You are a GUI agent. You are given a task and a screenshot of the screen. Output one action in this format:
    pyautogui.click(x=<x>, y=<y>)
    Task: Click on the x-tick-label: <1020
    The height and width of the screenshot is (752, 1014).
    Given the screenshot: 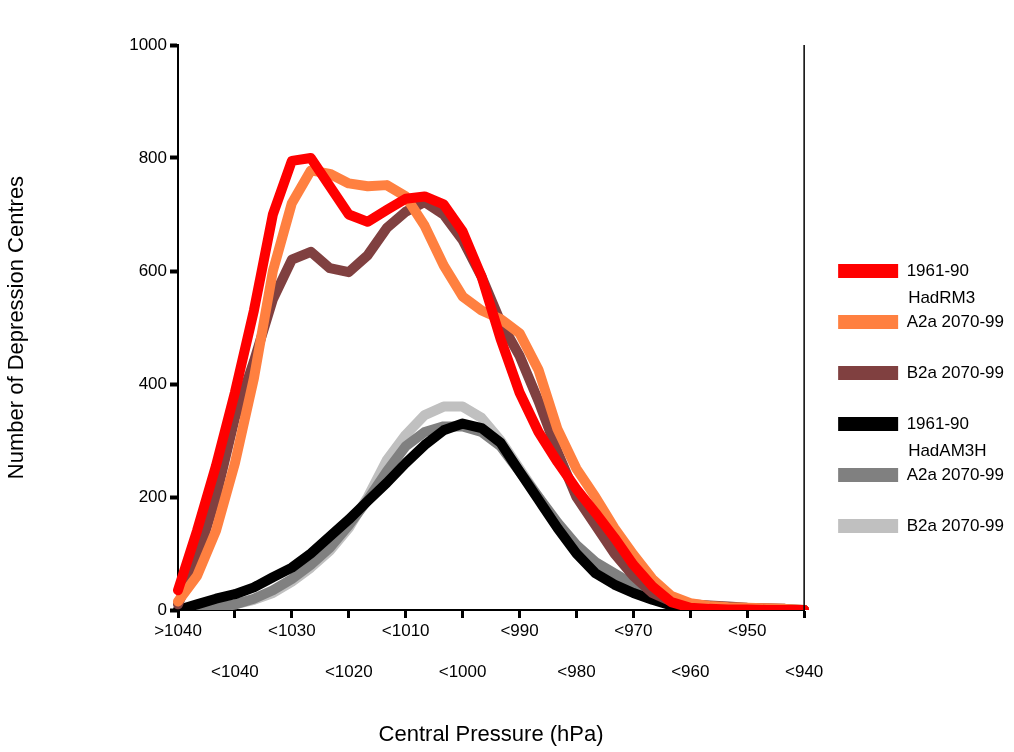 What is the action you would take?
    pyautogui.click(x=348, y=671)
    